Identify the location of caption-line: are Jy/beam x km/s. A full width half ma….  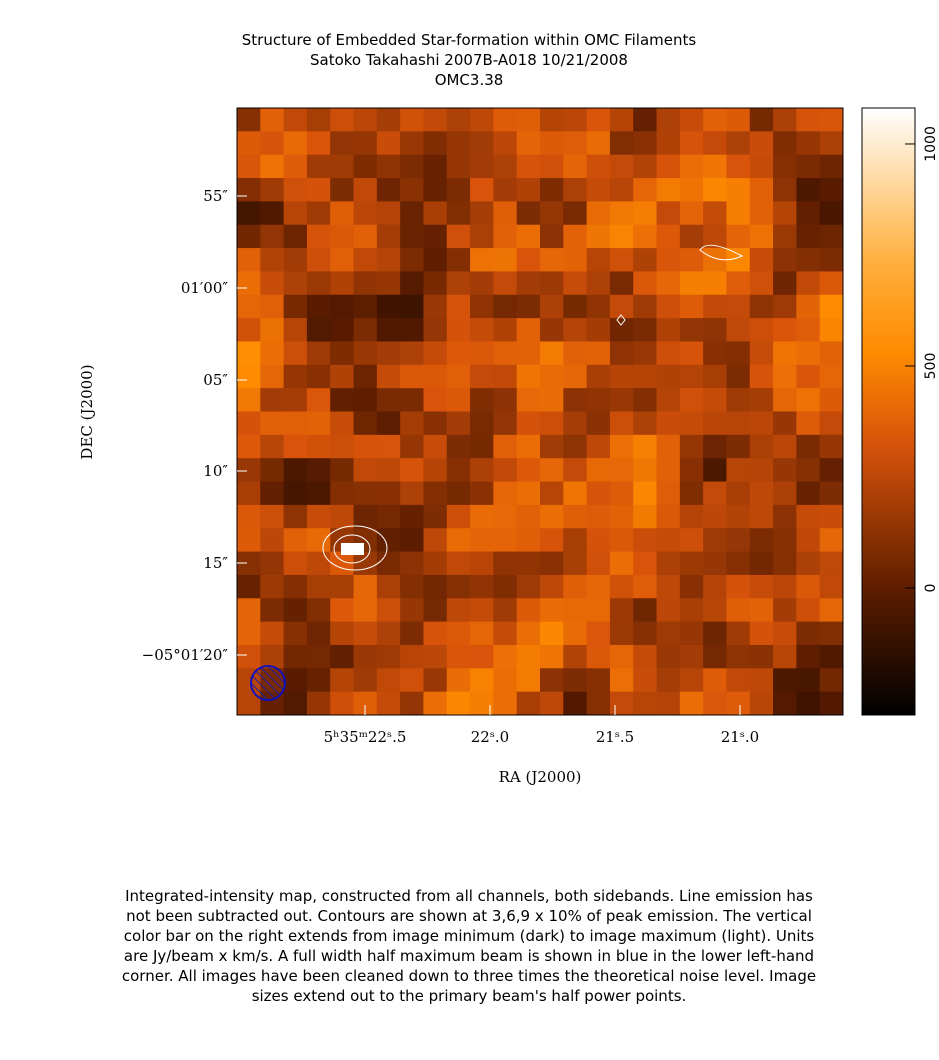
(469, 956).